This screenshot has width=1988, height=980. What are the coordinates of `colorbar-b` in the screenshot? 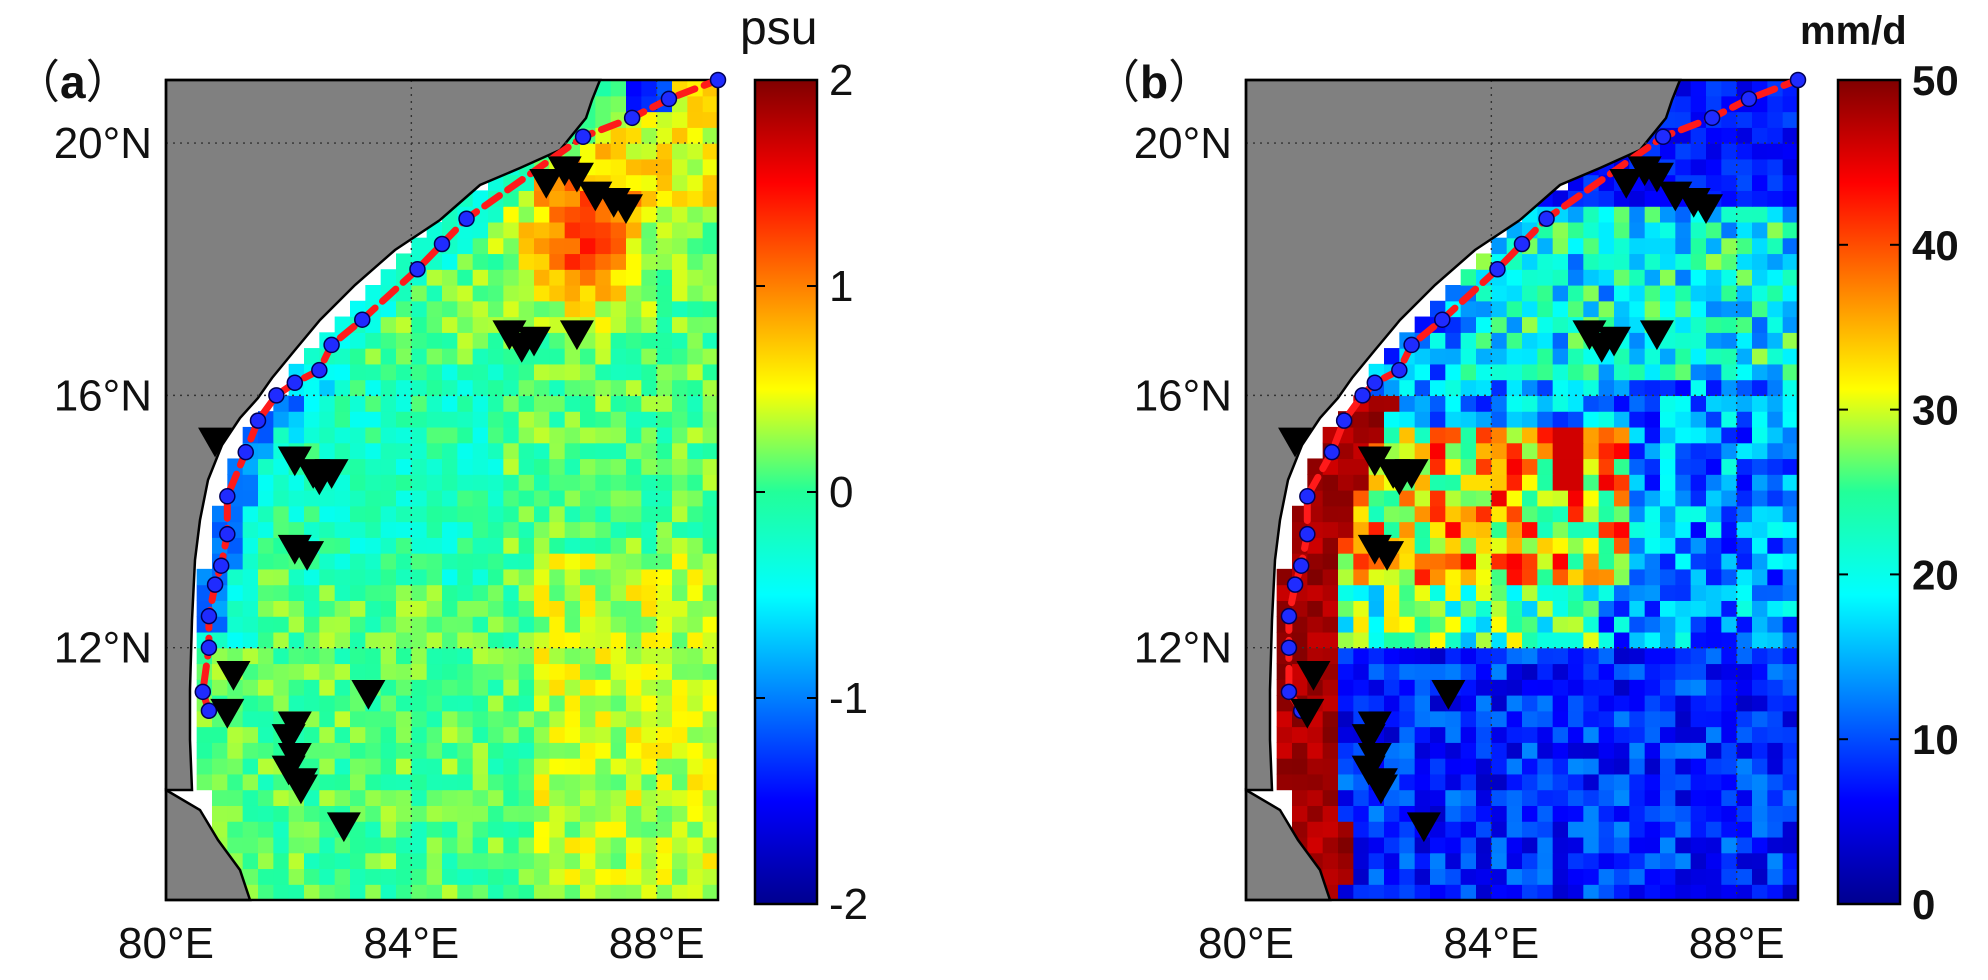 It's located at (1869, 492).